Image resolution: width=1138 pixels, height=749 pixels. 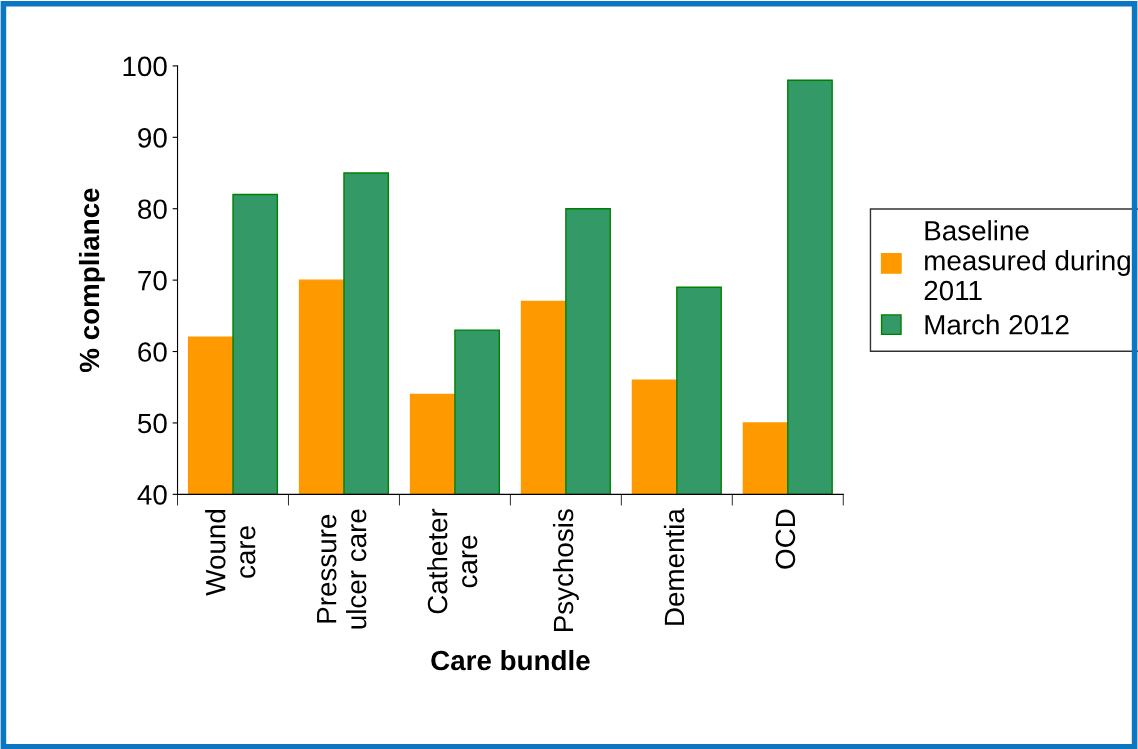 What do you see at coordinates (152, 280) in the screenshot?
I see `y-tick-label: 70` at bounding box center [152, 280].